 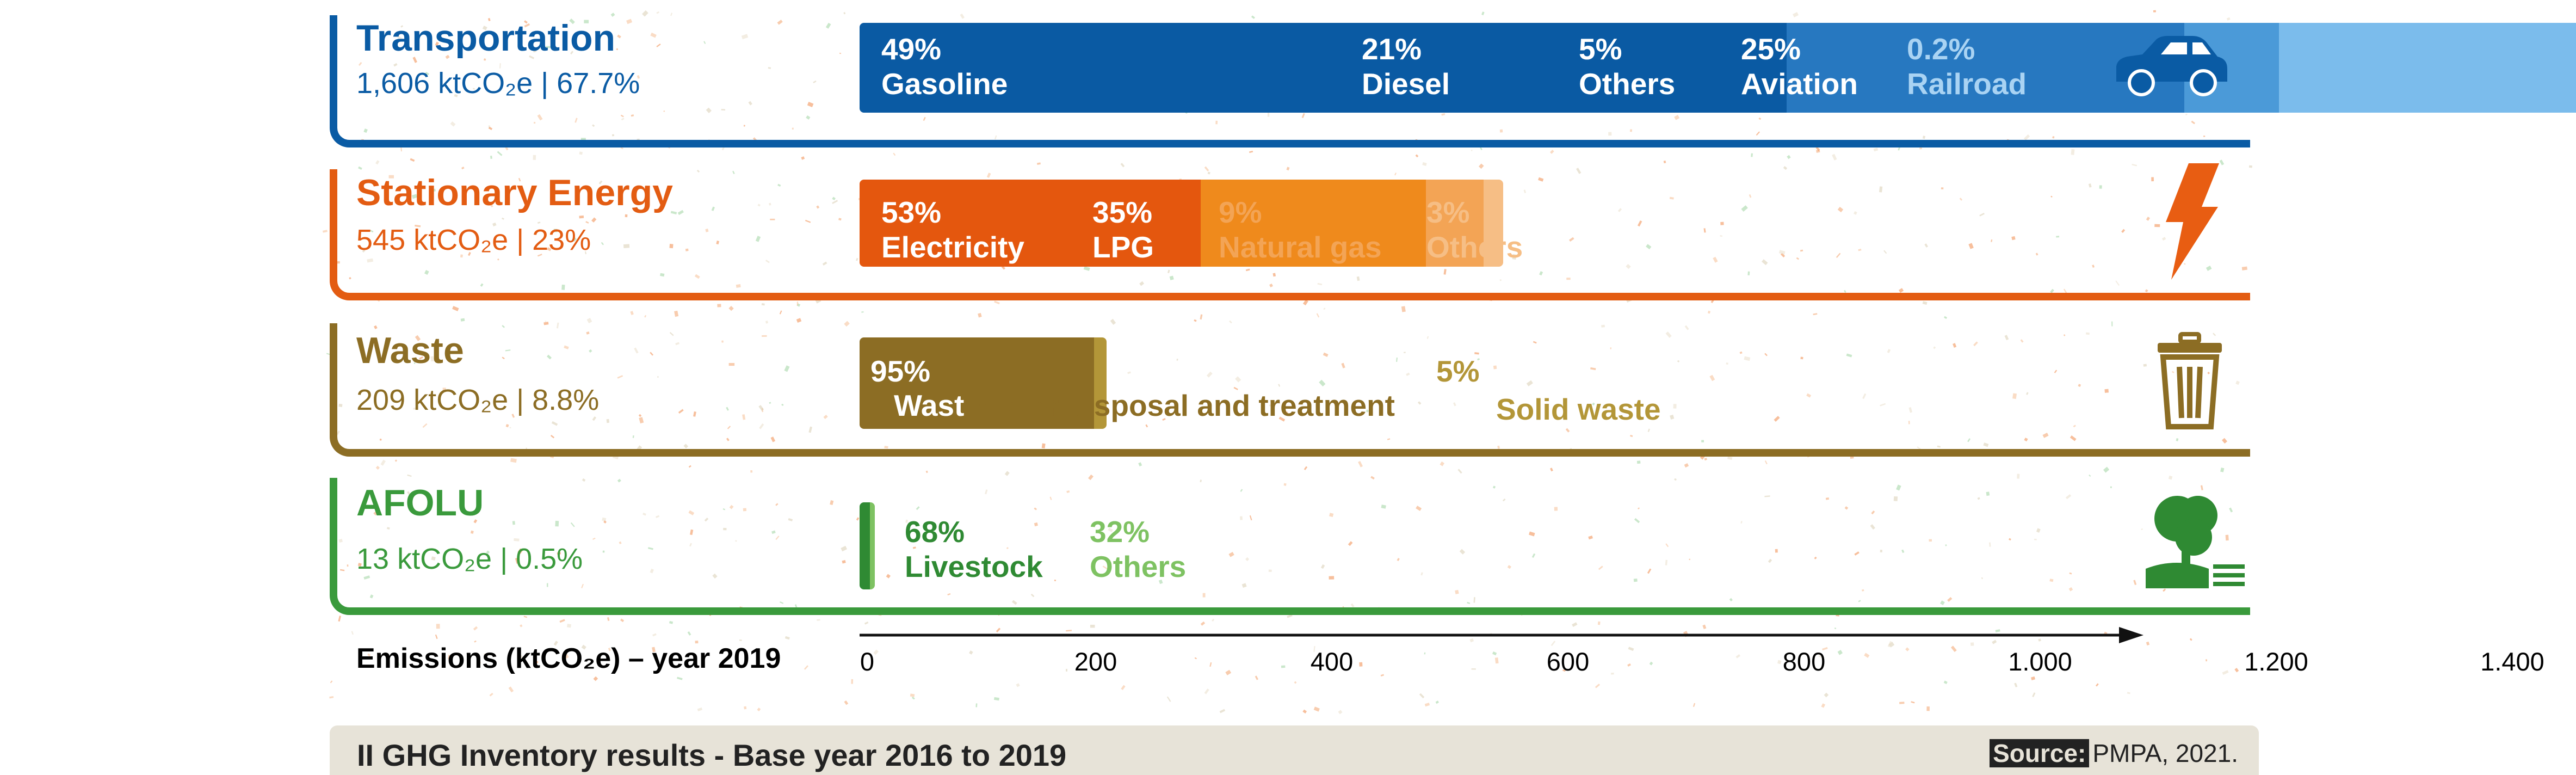 I want to click on sector-total-waste: 209 ktCO₂e | 8.8%, so click(x=478, y=400).